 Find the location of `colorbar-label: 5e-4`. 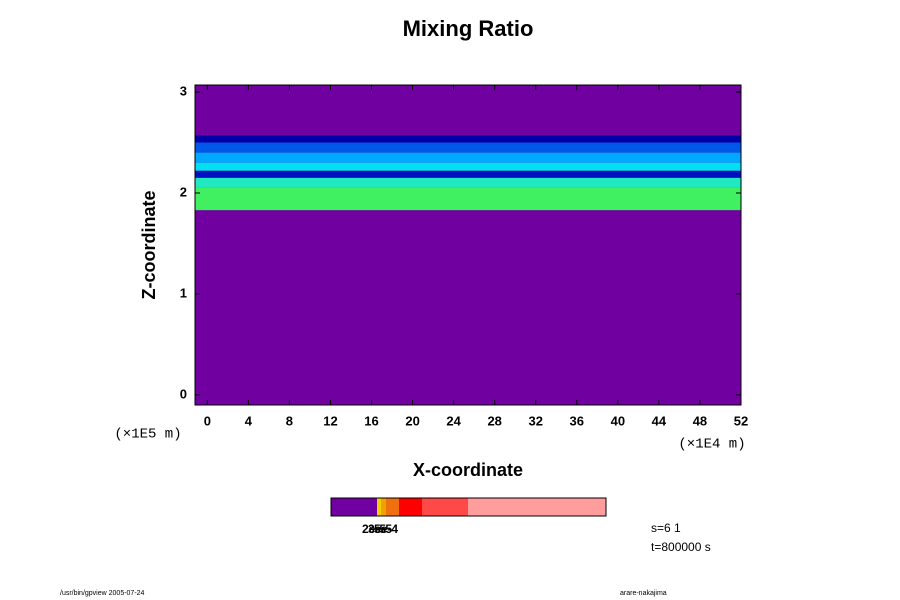

colorbar-label: 5e-4 is located at coordinates (386, 529).